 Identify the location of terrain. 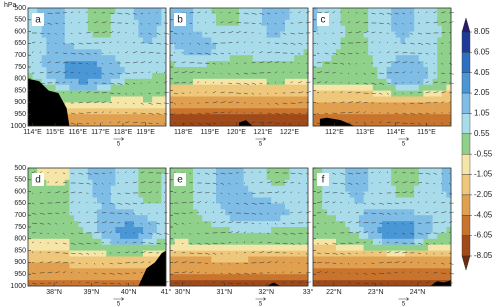
(337, 121).